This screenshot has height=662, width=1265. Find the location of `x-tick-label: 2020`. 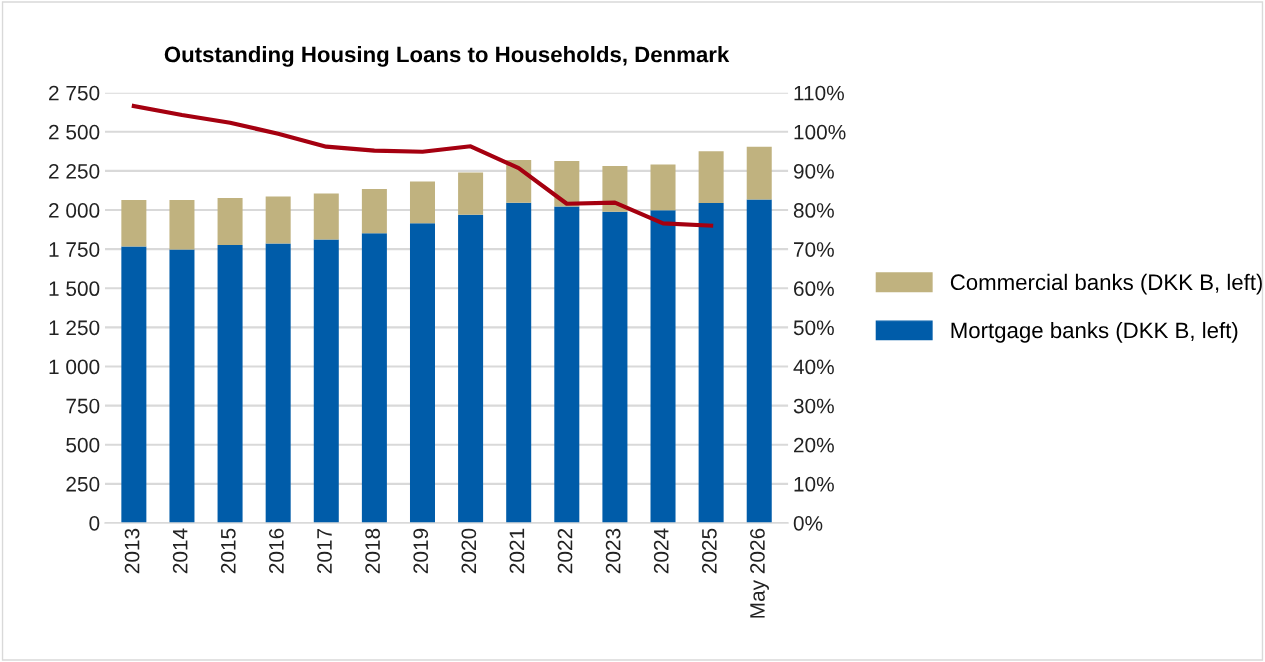

x-tick-label: 2020 is located at coordinates (469, 551).